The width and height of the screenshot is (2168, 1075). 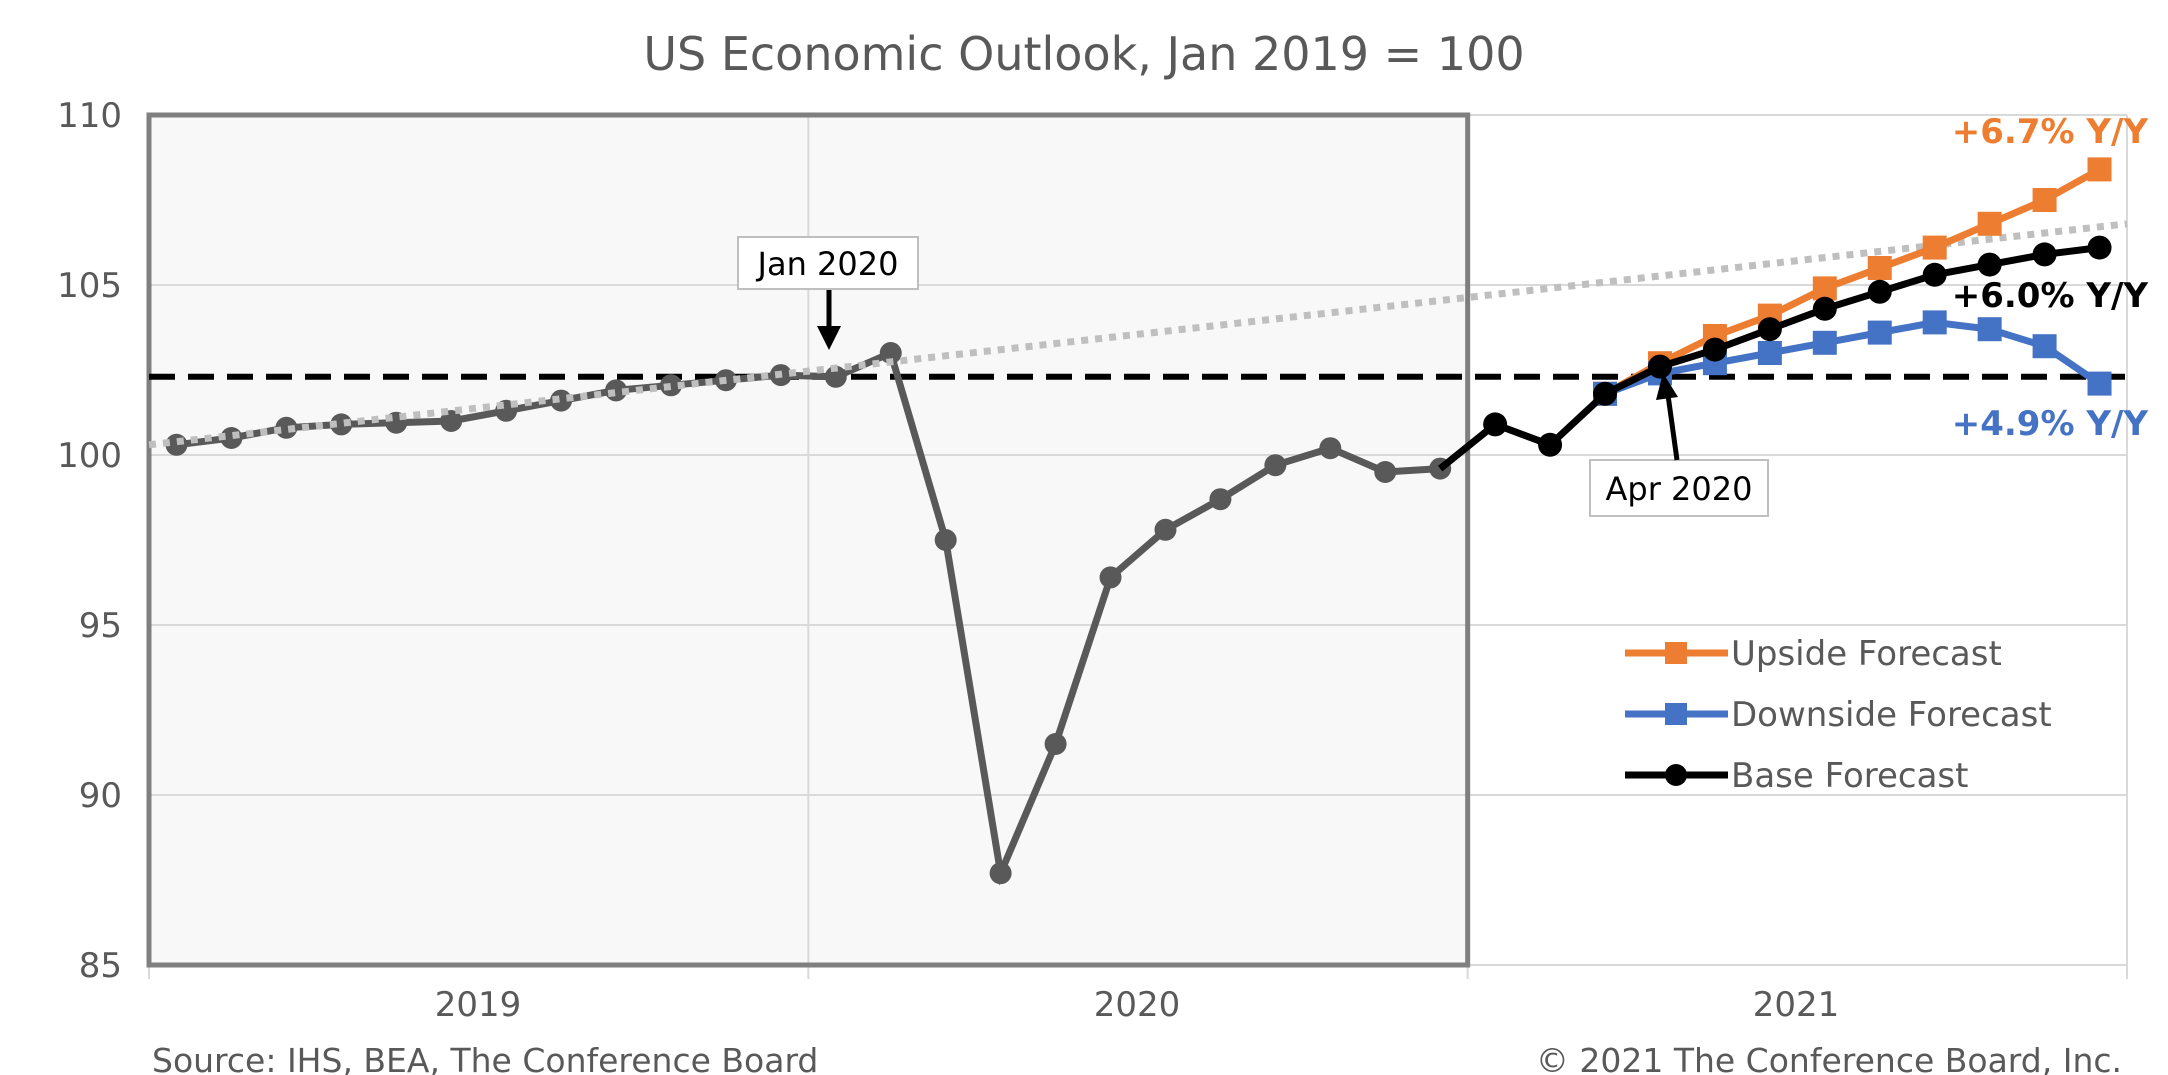 I want to click on annotation-apr-2020: Apr 2020, so click(x=1679, y=445).